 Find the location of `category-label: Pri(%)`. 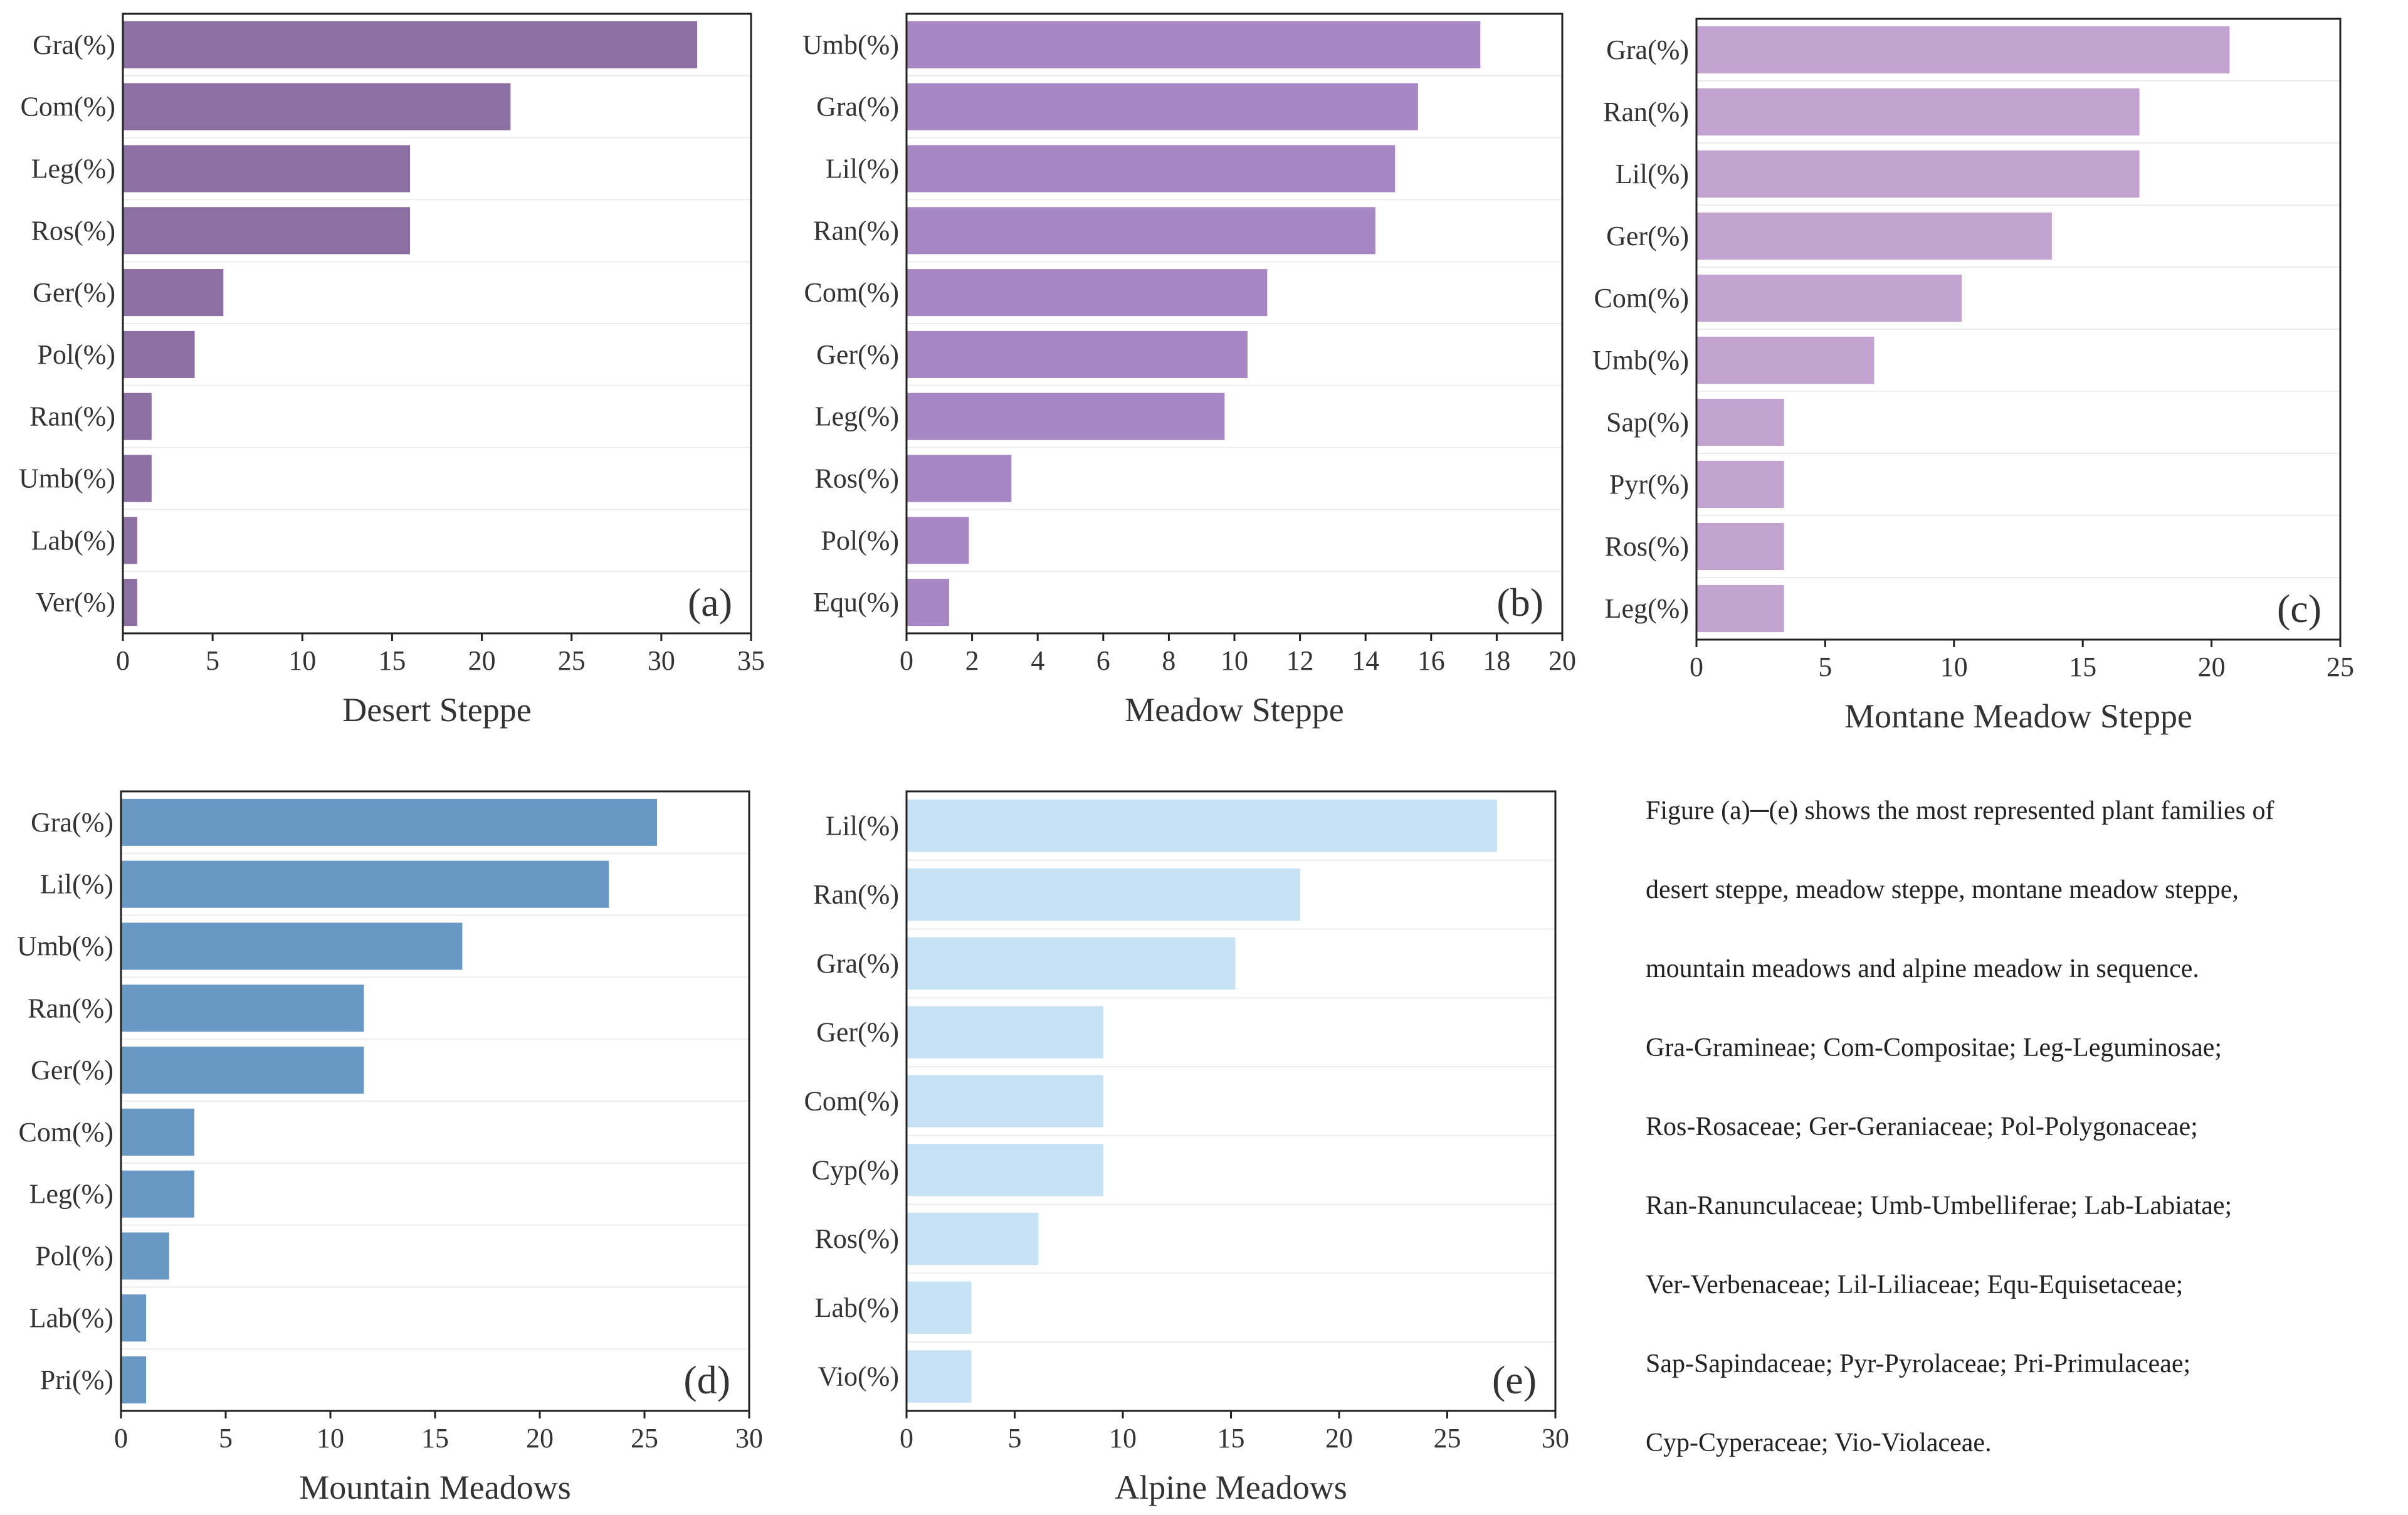

category-label: Pri(%) is located at coordinates (76, 1380).